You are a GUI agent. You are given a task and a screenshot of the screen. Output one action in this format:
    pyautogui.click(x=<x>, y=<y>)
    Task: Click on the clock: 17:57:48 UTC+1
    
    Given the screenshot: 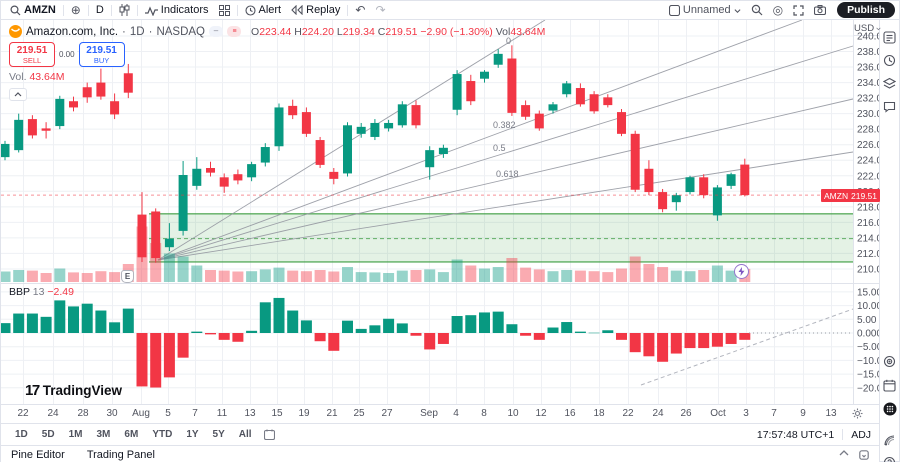 What is the action you would take?
    pyautogui.click(x=795, y=434)
    